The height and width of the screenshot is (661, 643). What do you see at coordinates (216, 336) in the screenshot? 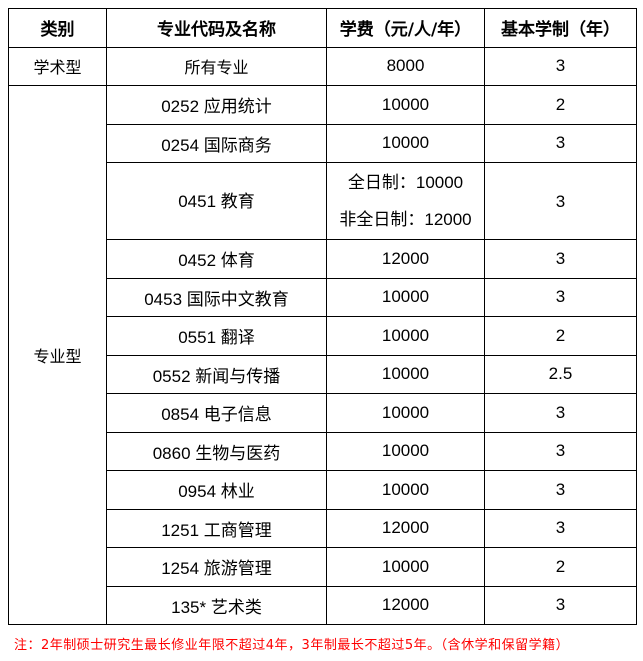
I see `major-cell: 0551 翻译` at bounding box center [216, 336].